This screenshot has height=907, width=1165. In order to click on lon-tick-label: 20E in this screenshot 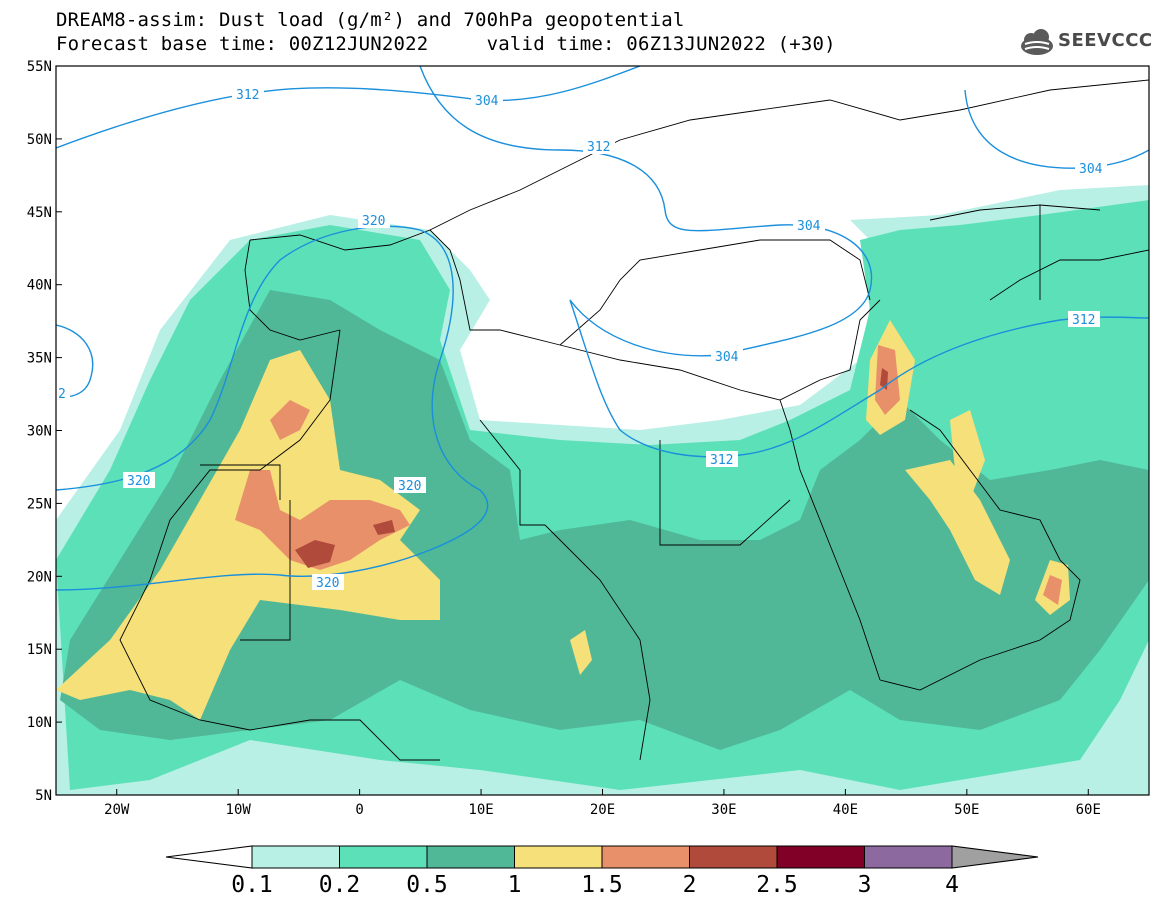, I will do `click(602, 810)`.